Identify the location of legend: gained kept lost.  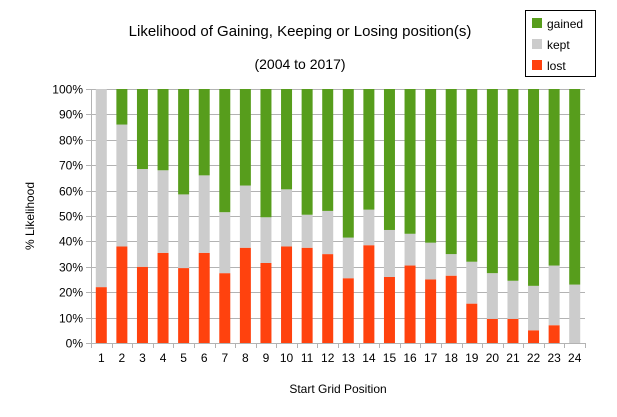
(560, 43).